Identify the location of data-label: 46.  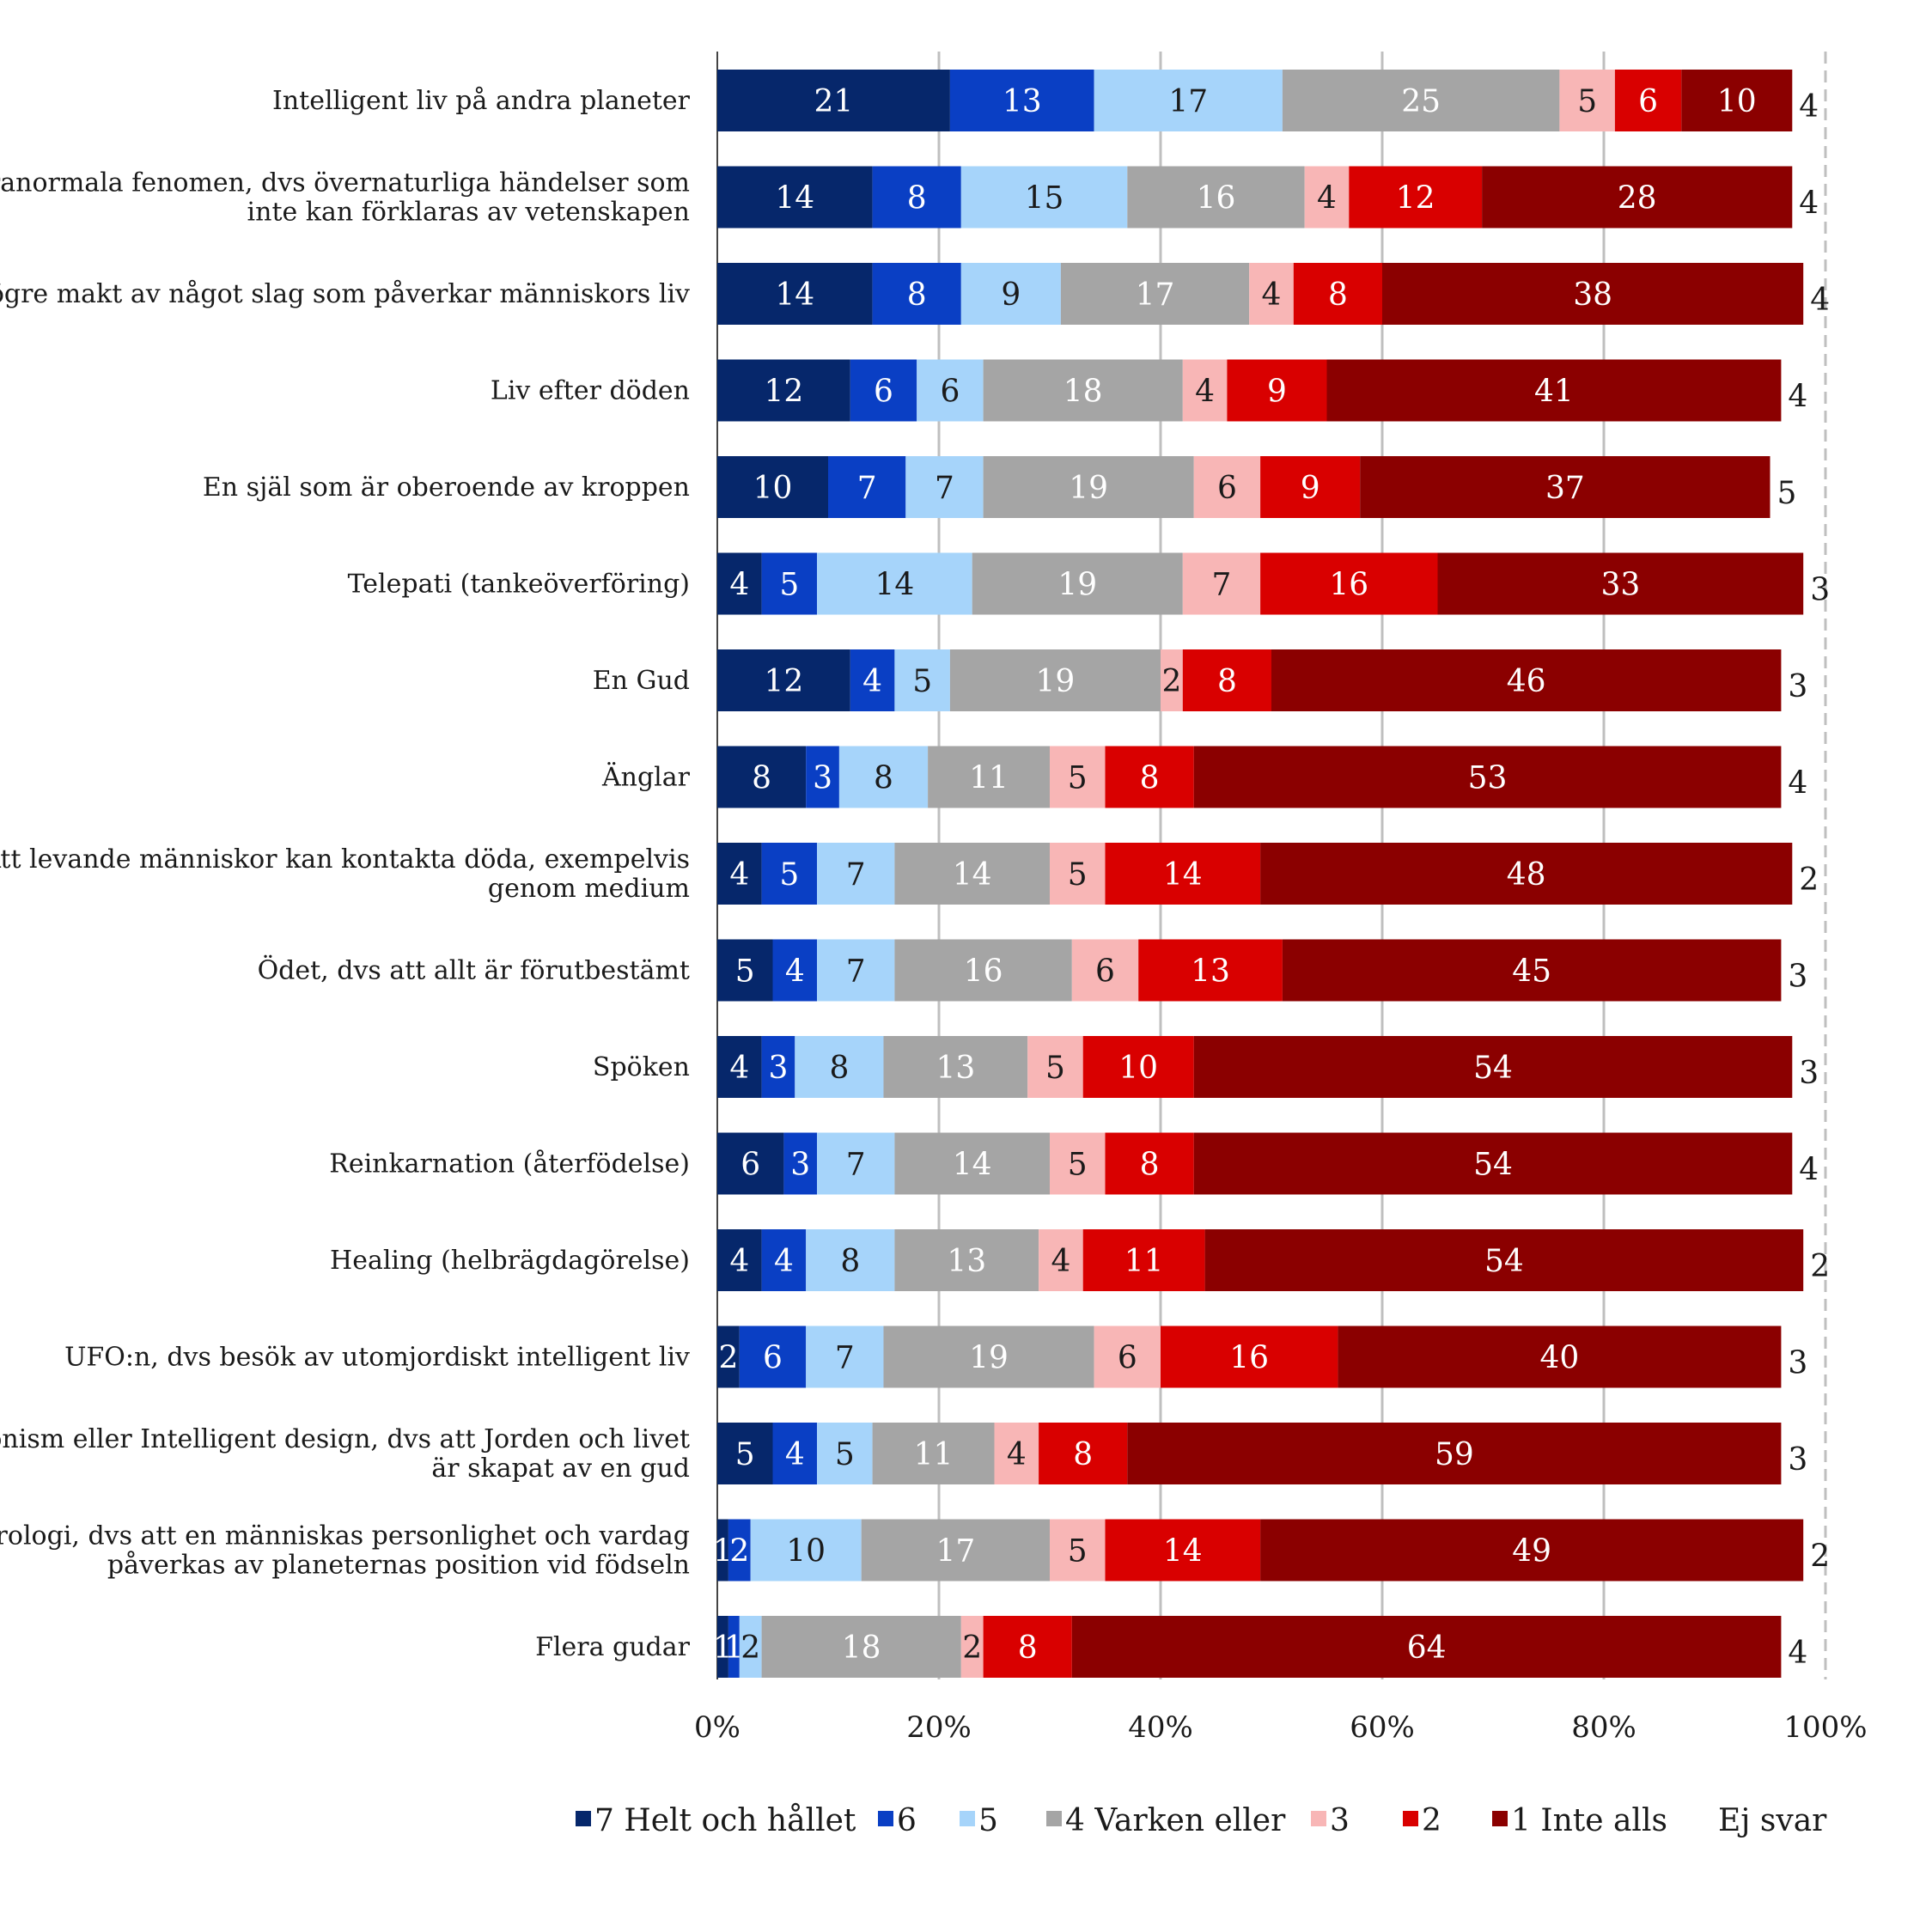
(1526, 681).